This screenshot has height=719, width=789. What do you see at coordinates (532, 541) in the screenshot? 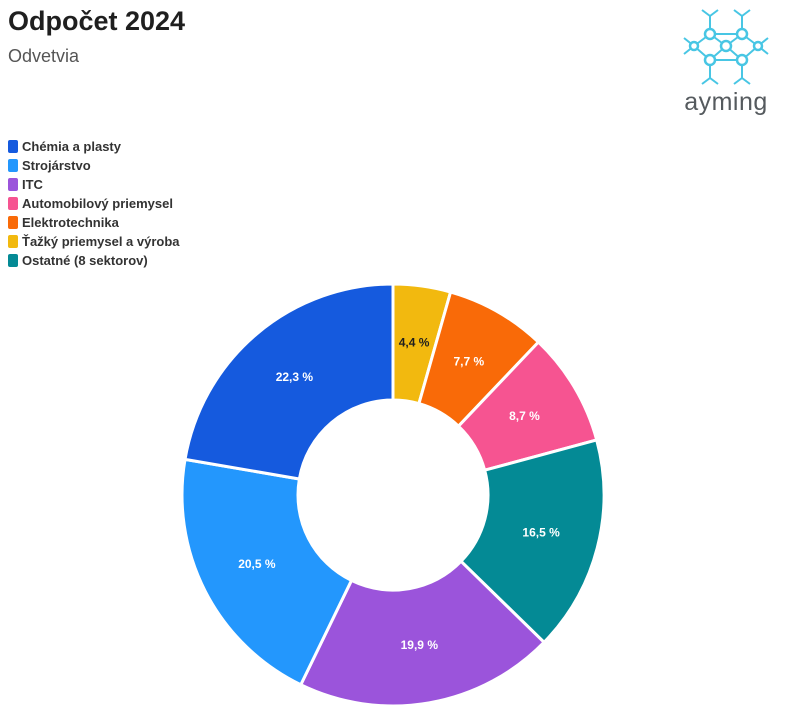
I see `slice-ostatne-8-sektorov` at bounding box center [532, 541].